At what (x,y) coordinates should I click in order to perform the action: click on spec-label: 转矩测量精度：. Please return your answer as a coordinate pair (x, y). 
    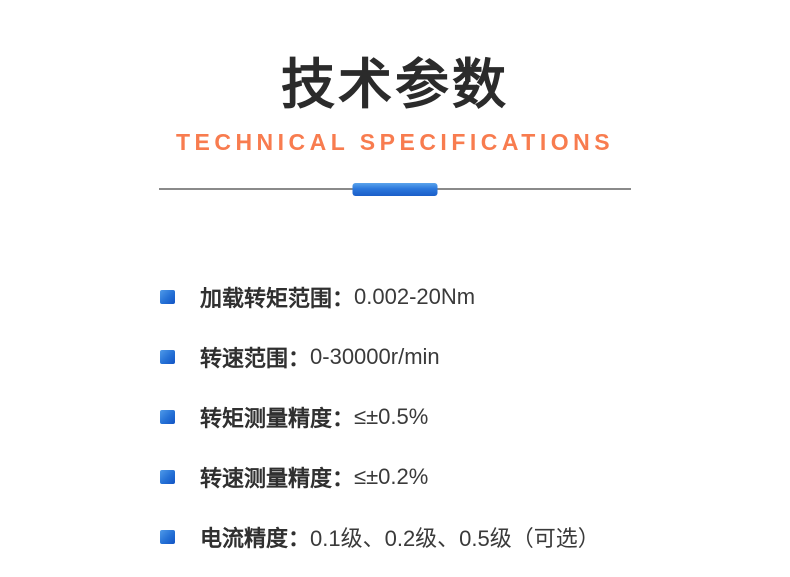
    Looking at the image, I should click on (277, 418).